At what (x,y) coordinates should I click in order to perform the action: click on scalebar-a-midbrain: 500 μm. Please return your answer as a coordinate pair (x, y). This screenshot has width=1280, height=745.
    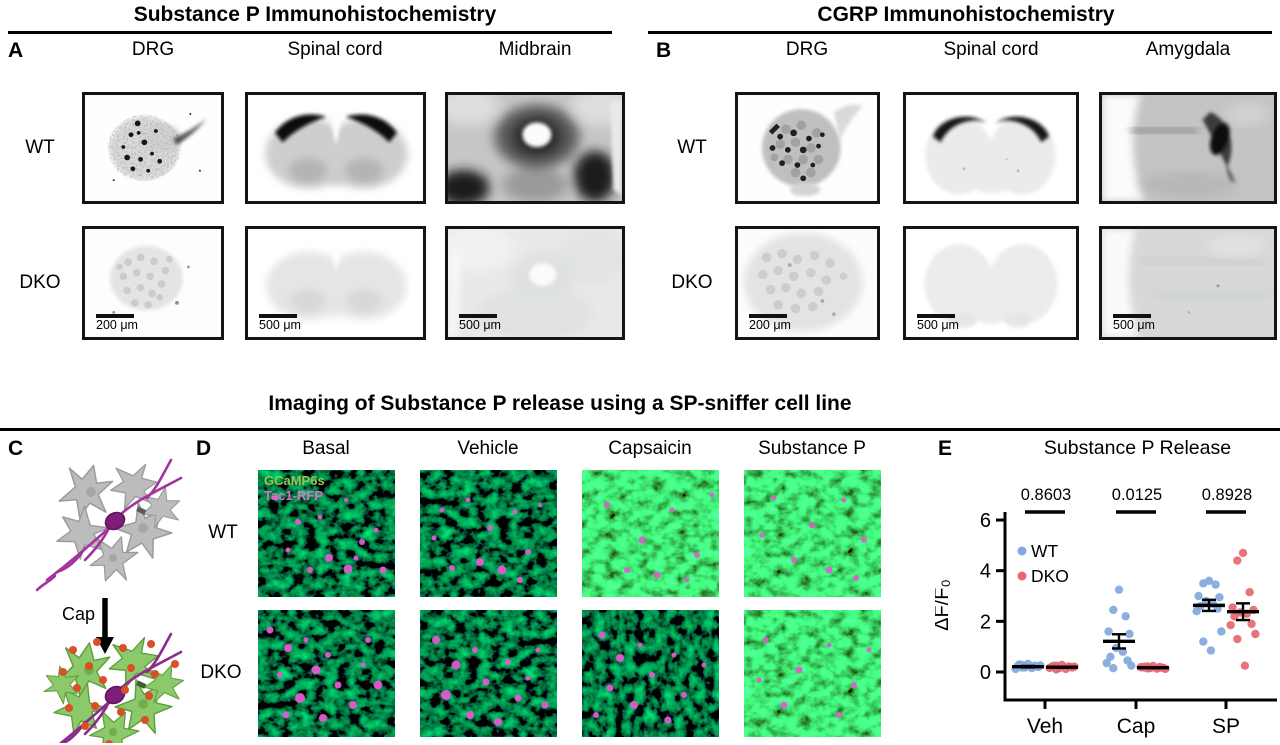
    Looking at the image, I should click on (480, 323).